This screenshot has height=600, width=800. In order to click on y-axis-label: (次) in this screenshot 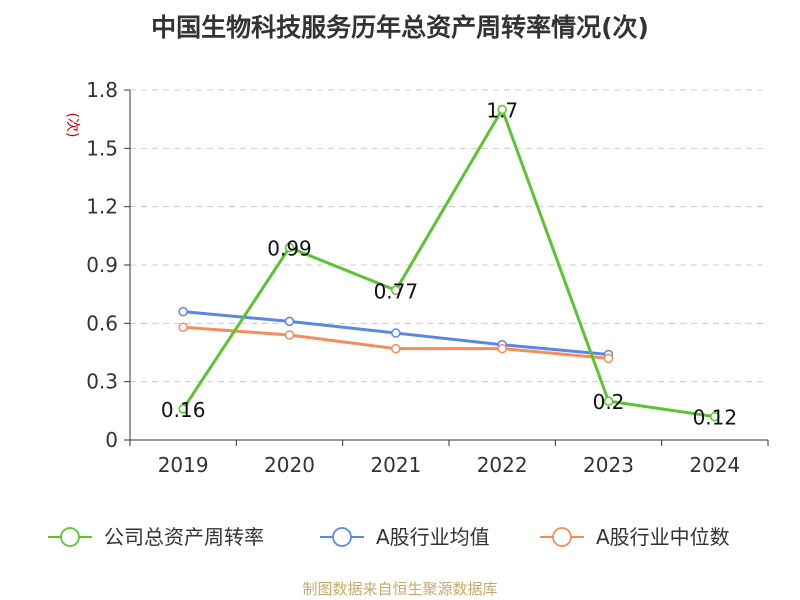, I will do `click(72, 125)`.